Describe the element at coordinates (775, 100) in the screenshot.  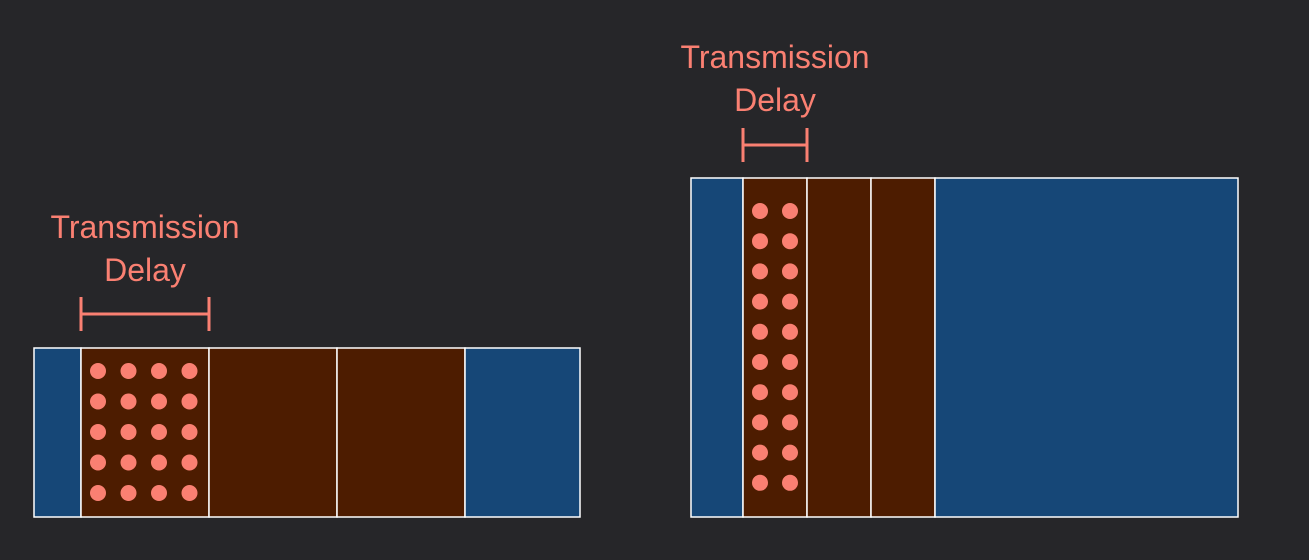
I see `right-label-line2: Delay` at that location.